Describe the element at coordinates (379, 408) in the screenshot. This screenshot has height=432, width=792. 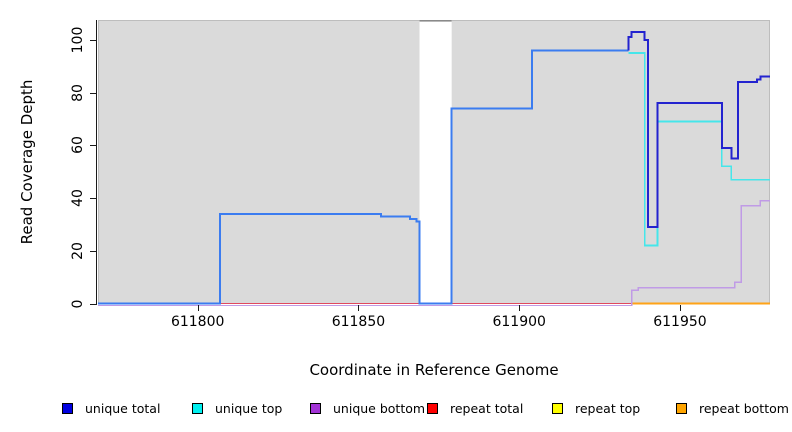
I see `legend-label: unique bottom` at that location.